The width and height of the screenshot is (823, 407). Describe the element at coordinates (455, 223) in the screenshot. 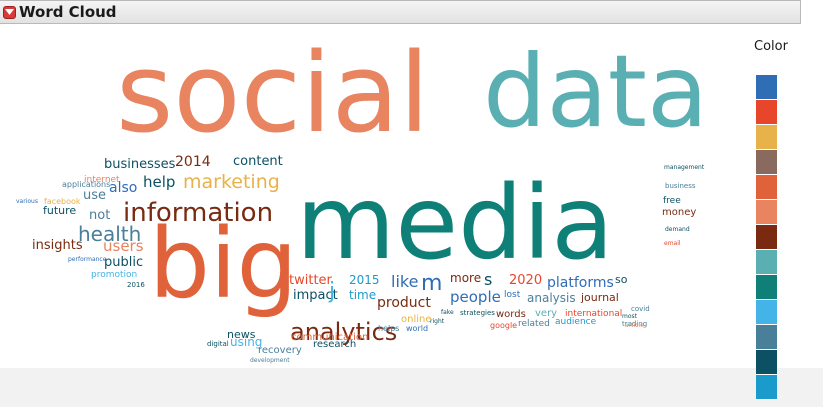

I see `cloud-word: media` at that location.